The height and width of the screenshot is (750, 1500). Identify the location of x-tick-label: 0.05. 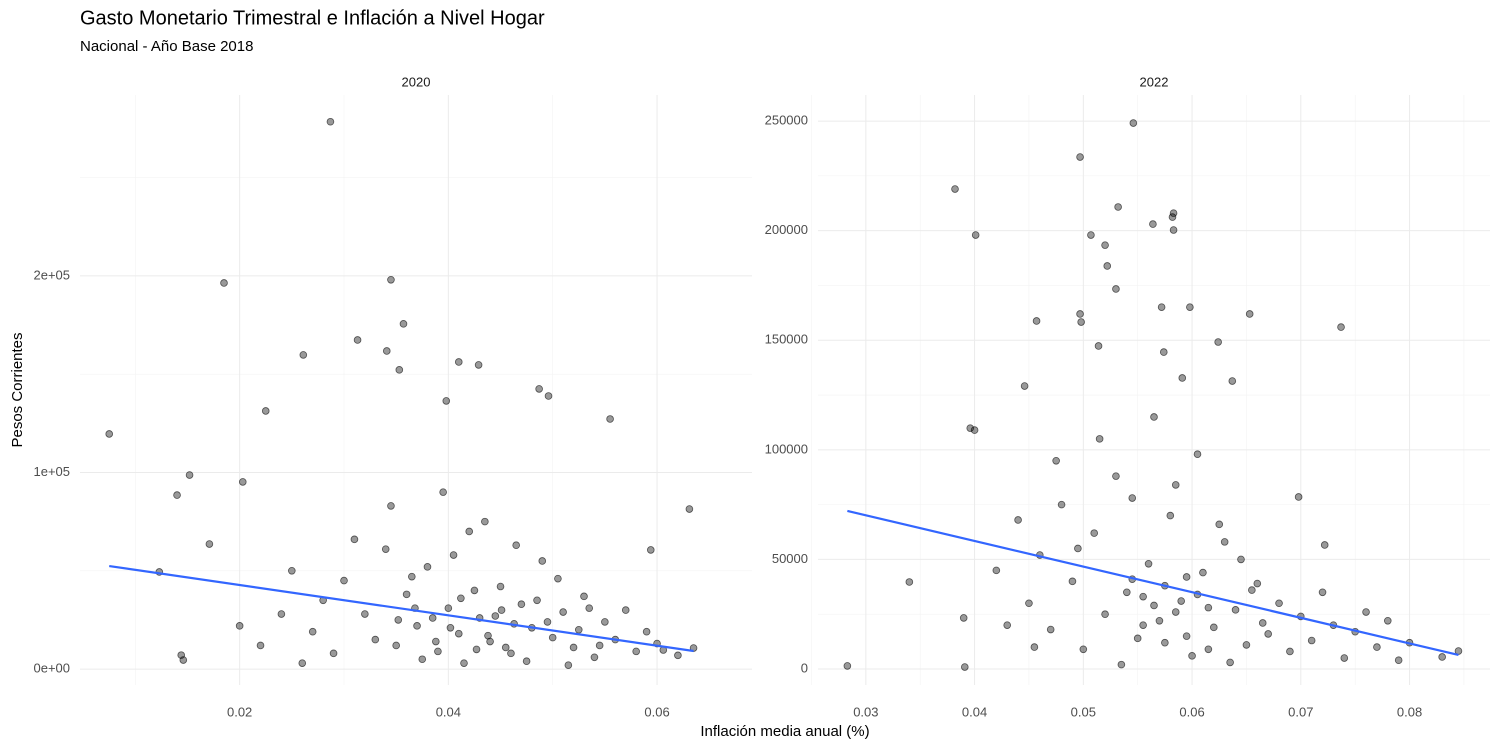
(1083, 711).